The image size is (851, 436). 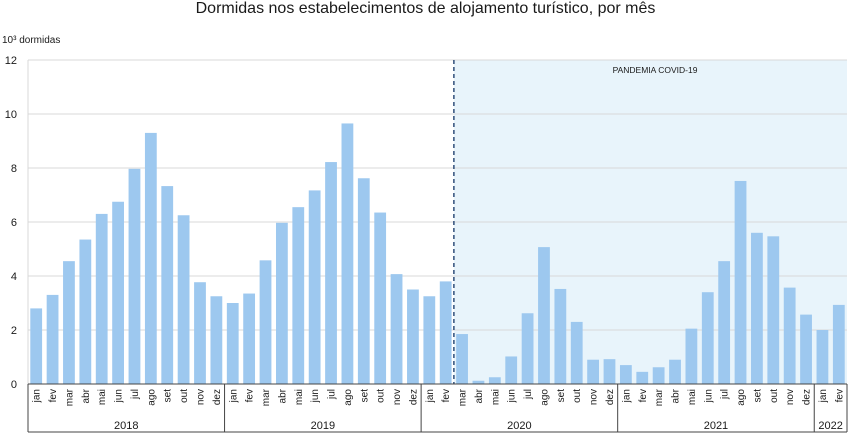 I want to click on year-label: 2021, so click(x=716, y=426).